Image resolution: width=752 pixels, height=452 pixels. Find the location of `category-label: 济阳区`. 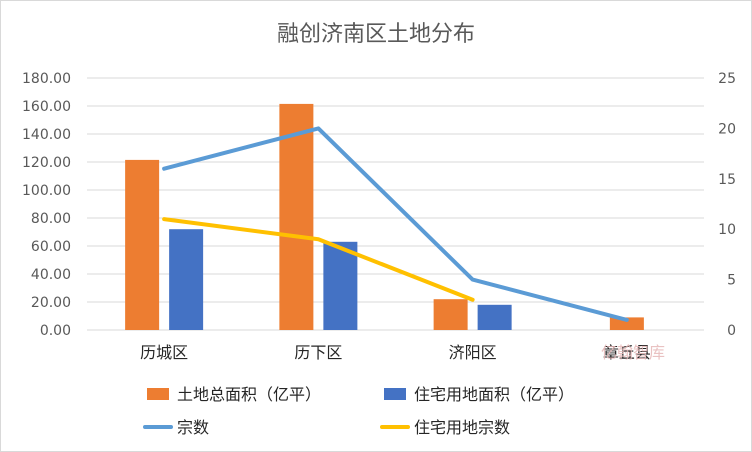

category-label: 济阳区 is located at coordinates (473, 352).